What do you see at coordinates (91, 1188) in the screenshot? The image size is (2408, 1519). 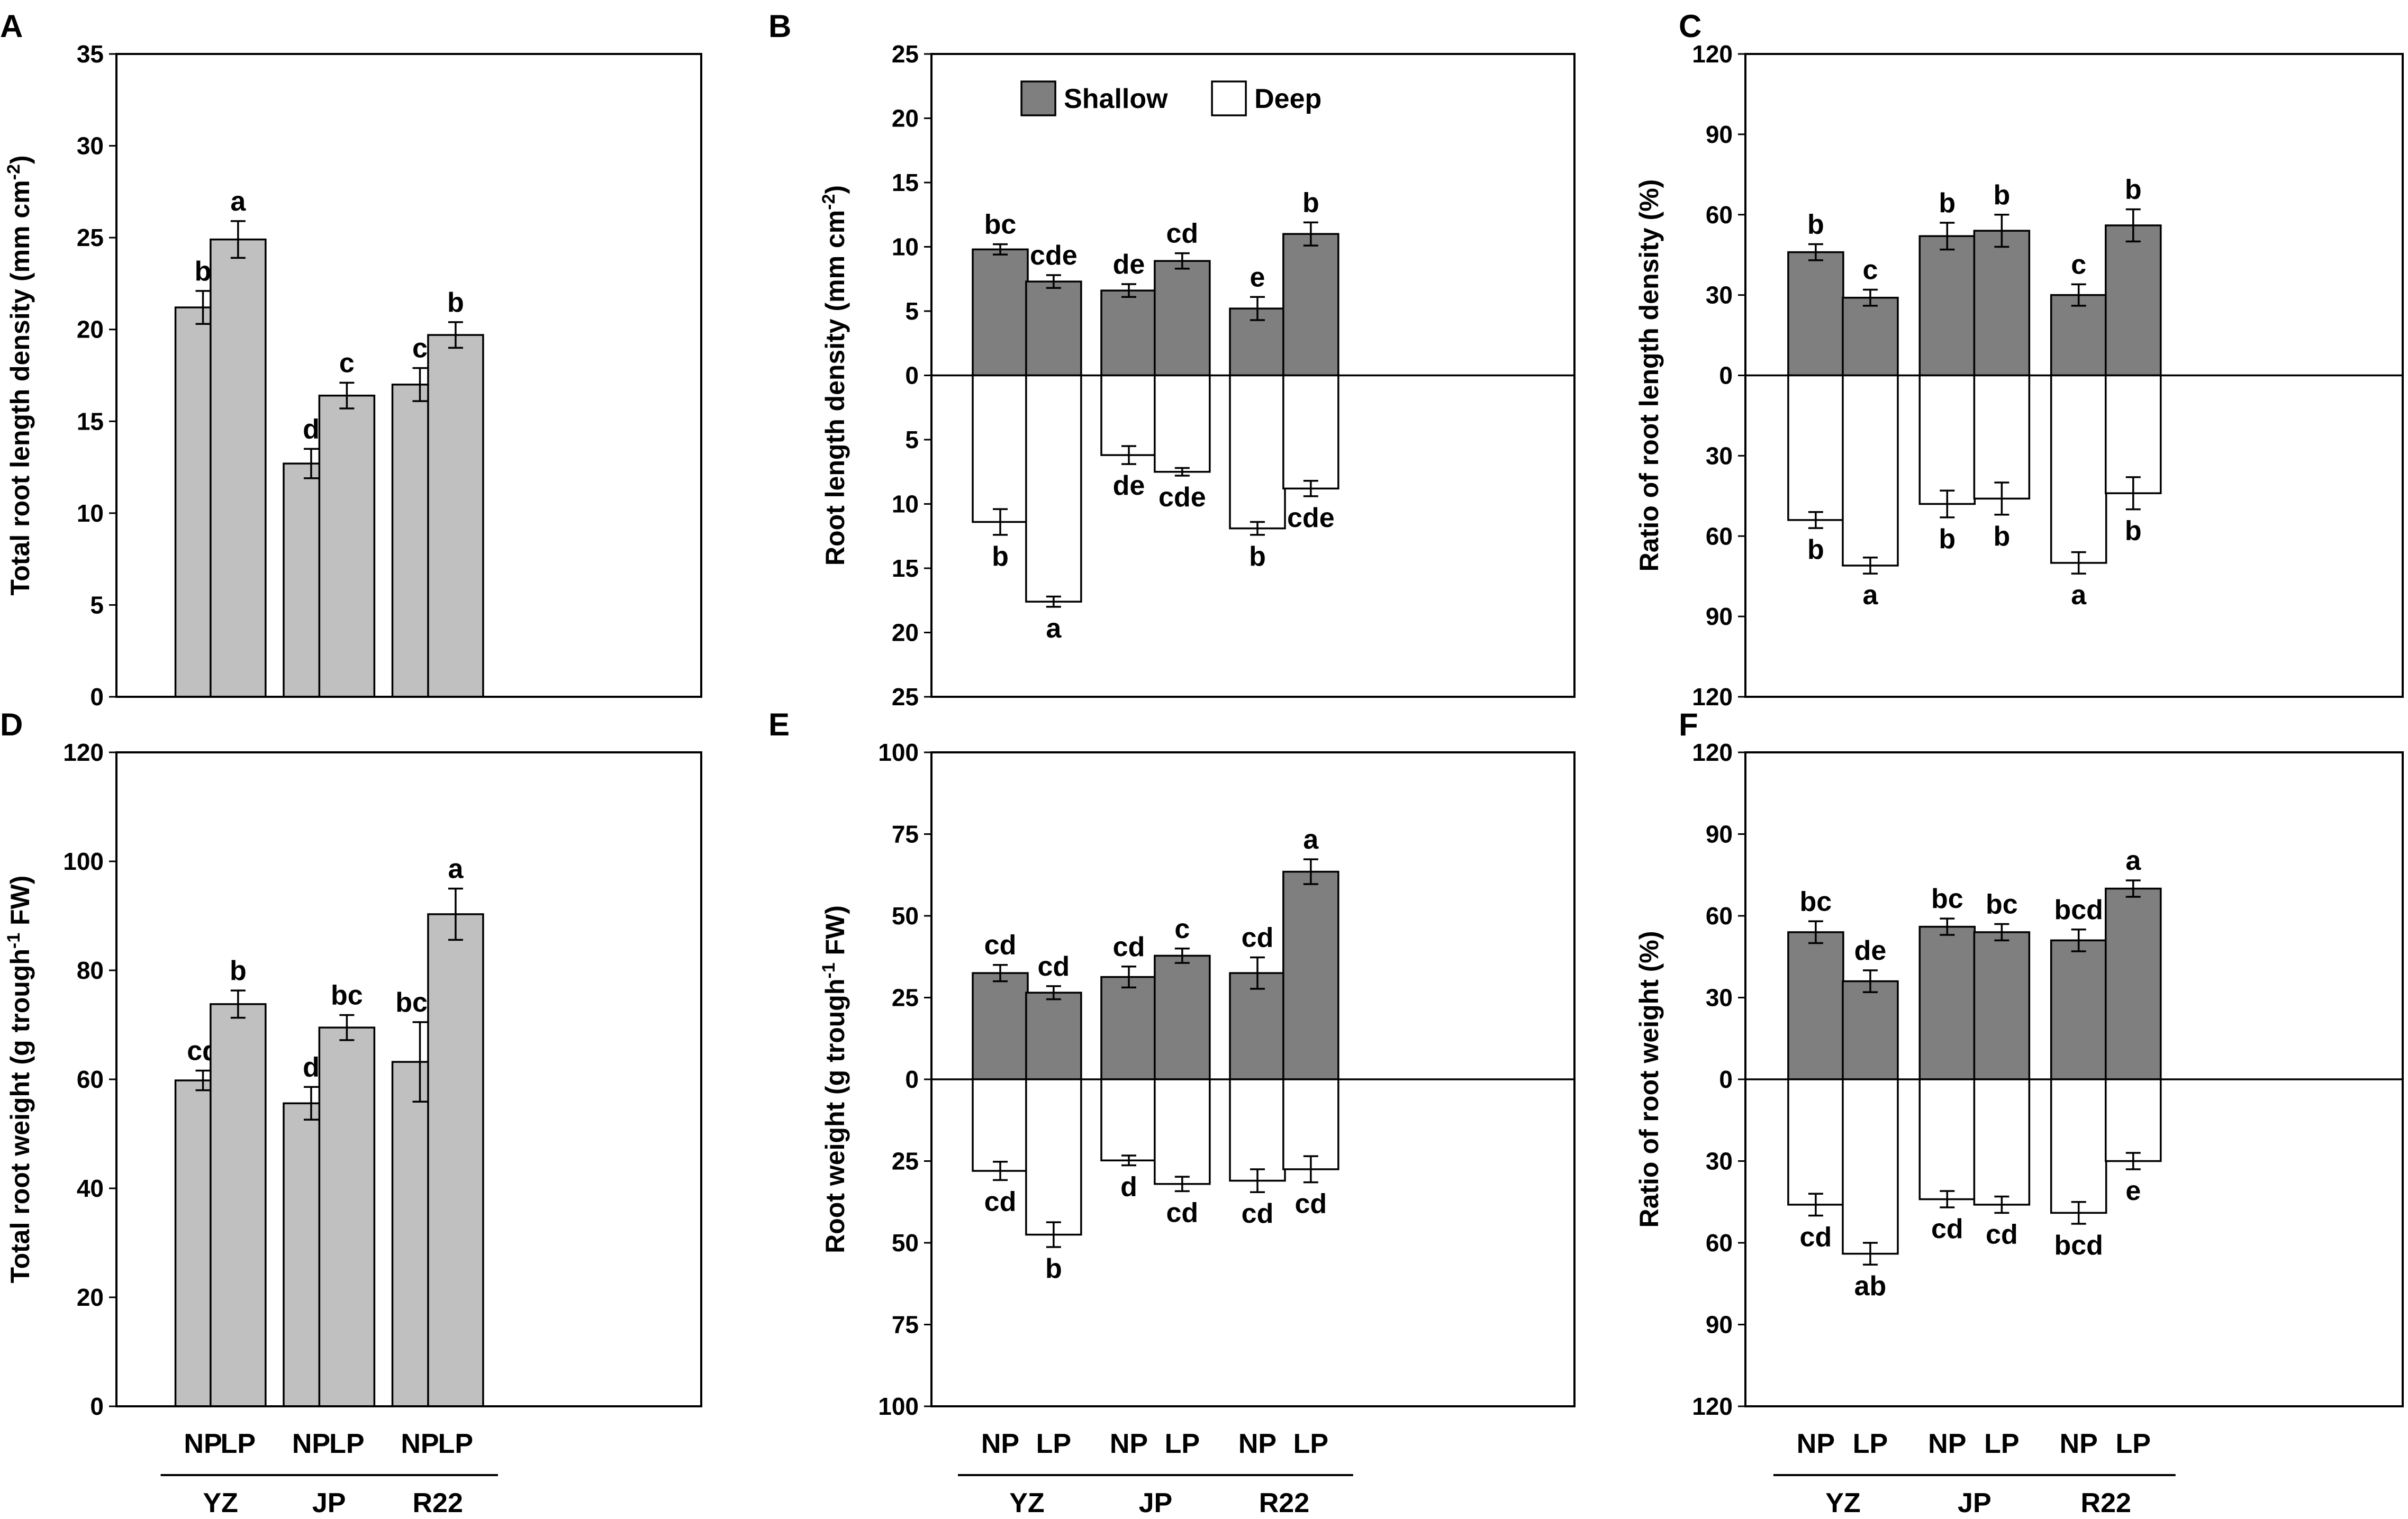 I see `y-tick-label: 40` at bounding box center [91, 1188].